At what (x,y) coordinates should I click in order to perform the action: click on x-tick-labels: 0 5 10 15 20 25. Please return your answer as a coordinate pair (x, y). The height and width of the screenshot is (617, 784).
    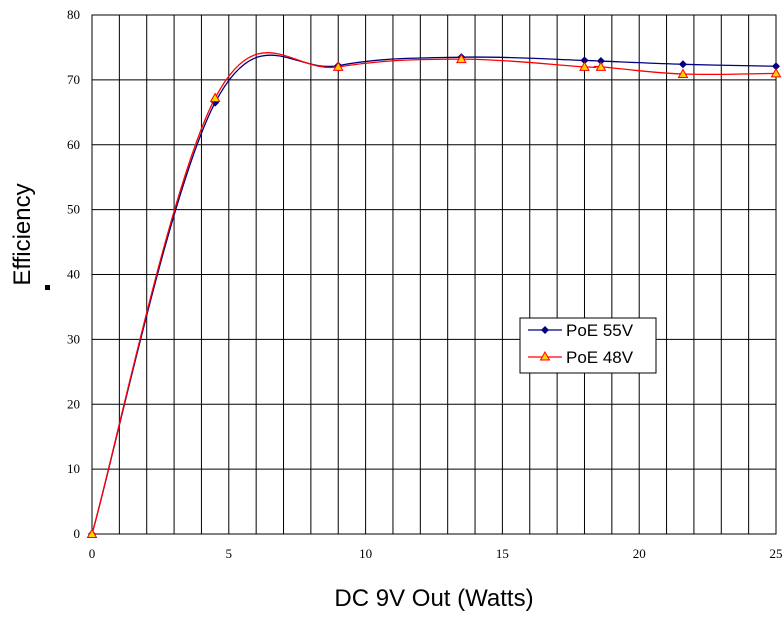
    Looking at the image, I should click on (436, 553).